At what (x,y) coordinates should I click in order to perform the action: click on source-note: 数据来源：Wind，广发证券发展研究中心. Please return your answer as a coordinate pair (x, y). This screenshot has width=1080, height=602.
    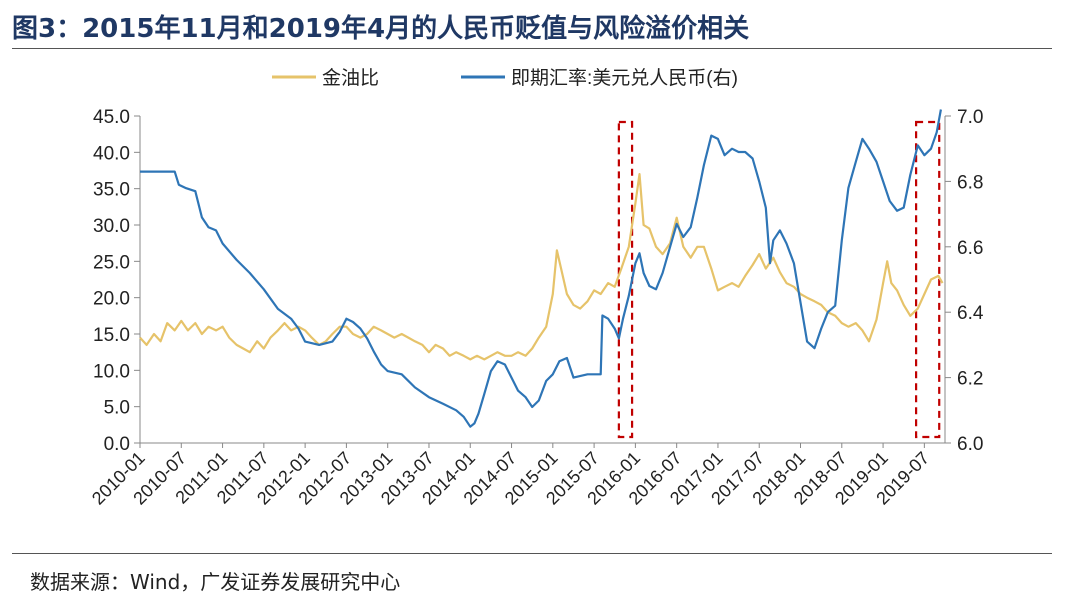
    Looking at the image, I should click on (215, 582).